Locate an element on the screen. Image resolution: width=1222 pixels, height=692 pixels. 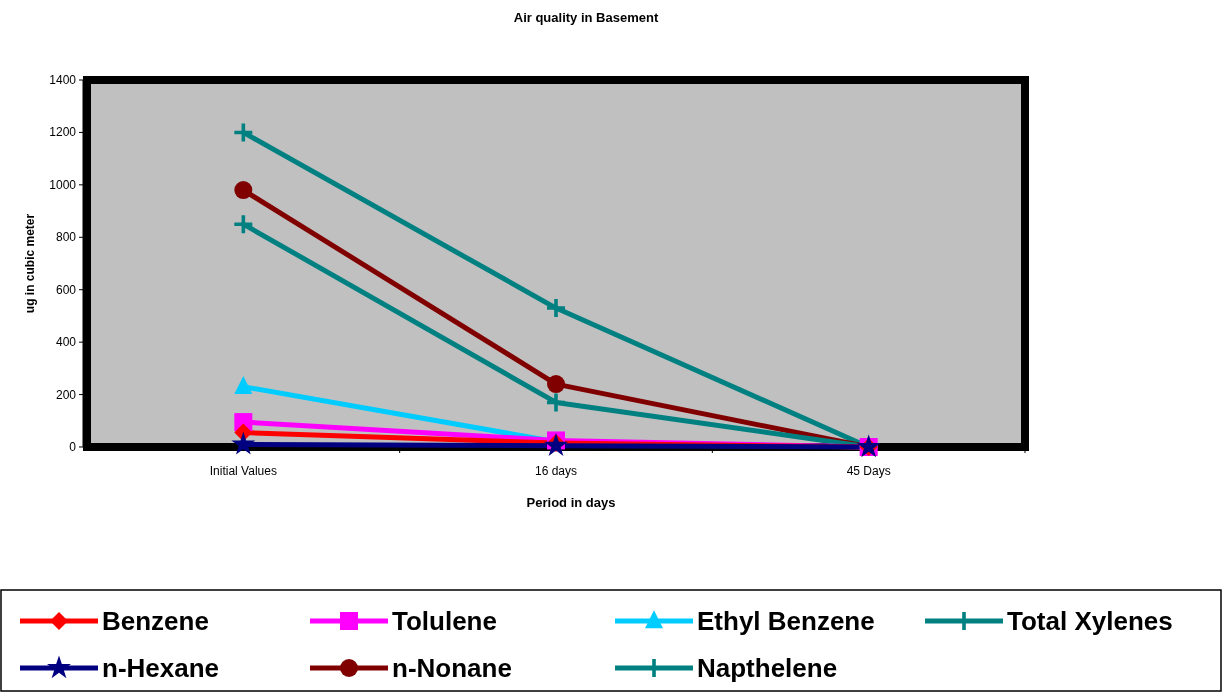
x-tick-label: Initial Values is located at coordinates (243, 471).